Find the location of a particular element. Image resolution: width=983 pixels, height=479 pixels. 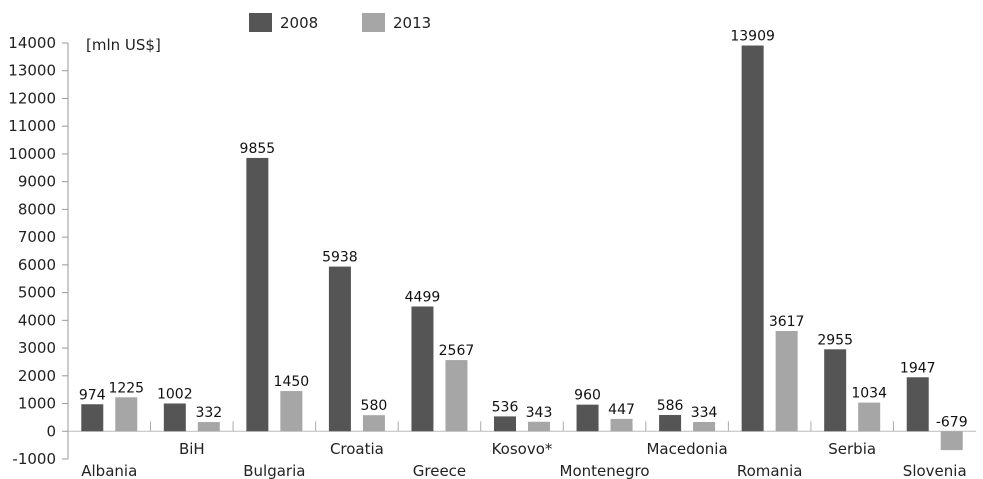

bar-2013-montenegro is located at coordinates (621, 425).